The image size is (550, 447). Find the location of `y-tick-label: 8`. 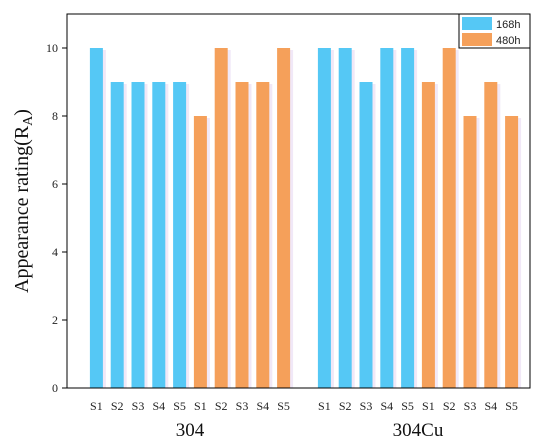

y-tick-label: 8 is located at coordinates (55, 116).